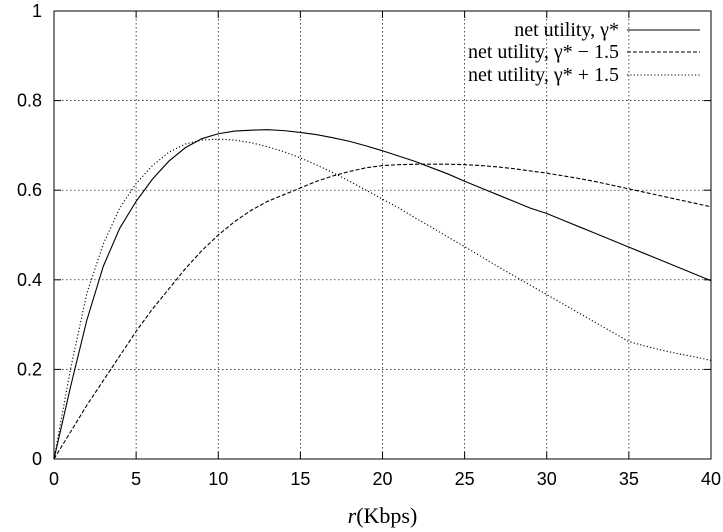 This screenshot has width=723, height=532. I want to click on y-tick-label: 0.6, so click(29, 190).